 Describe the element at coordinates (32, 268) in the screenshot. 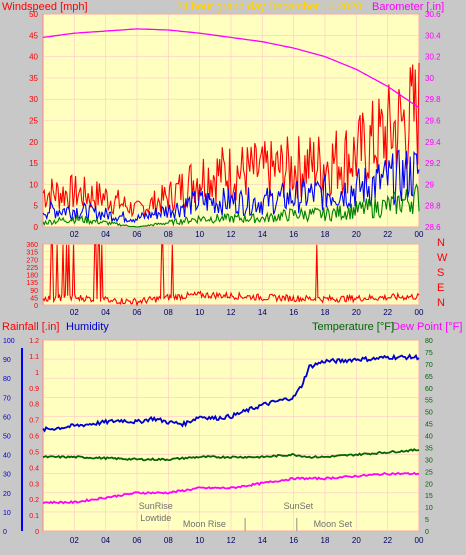

I see `direction-tick-label: 225` at that location.